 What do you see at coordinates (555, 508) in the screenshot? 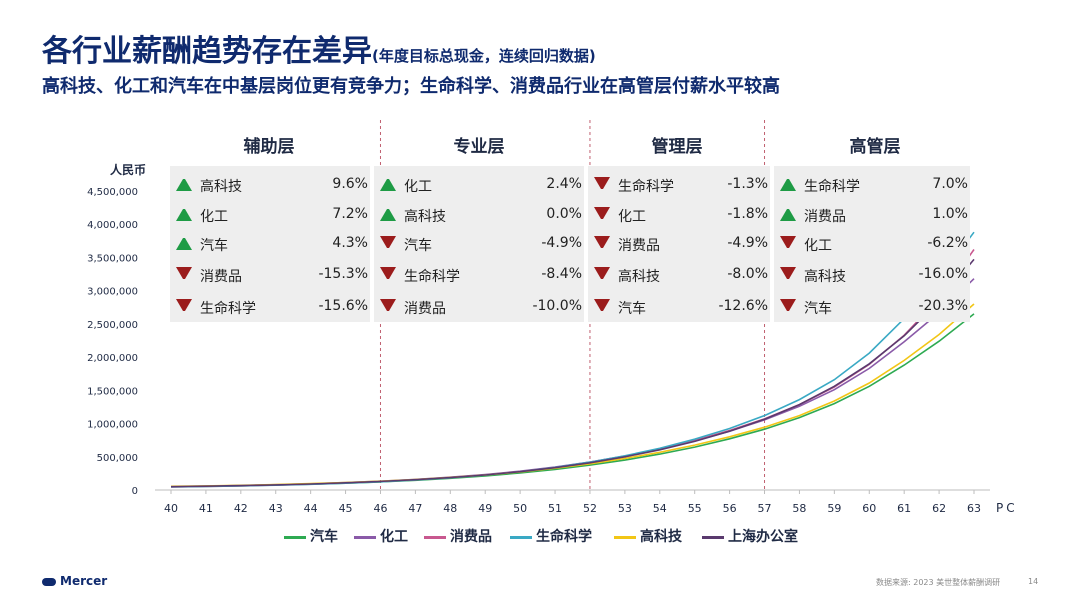
I see `x-tick-label: 51` at bounding box center [555, 508].